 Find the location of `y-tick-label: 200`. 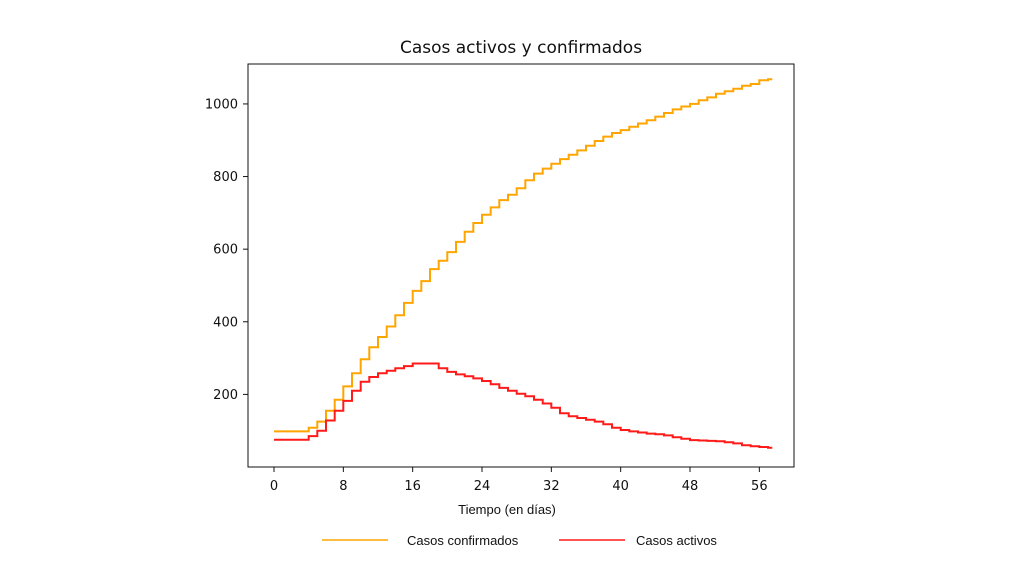

y-tick-label: 200 is located at coordinates (225, 395).